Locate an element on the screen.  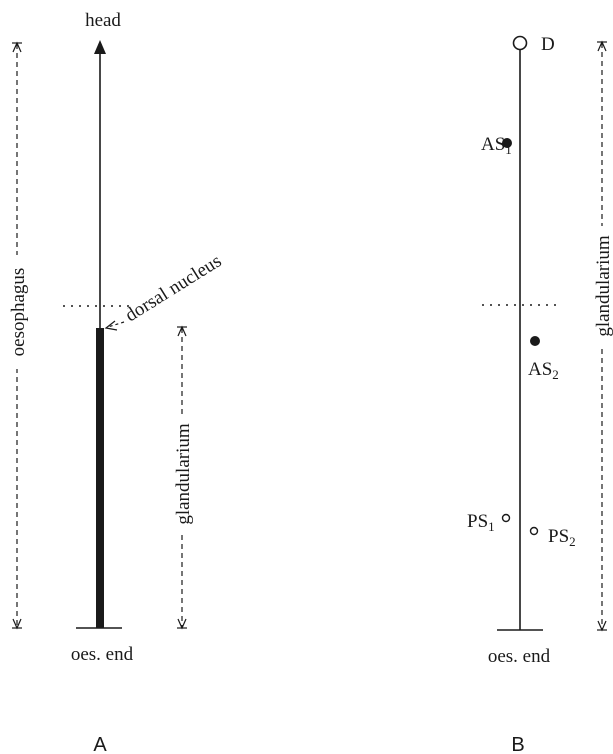
oes-end-label-a: oes. end is located at coordinates (102, 654).